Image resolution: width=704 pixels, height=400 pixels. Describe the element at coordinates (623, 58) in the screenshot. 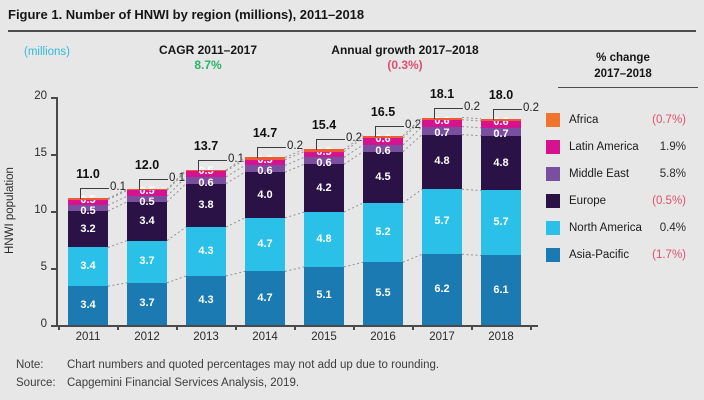

I see `legend-header-line1: % change` at that location.